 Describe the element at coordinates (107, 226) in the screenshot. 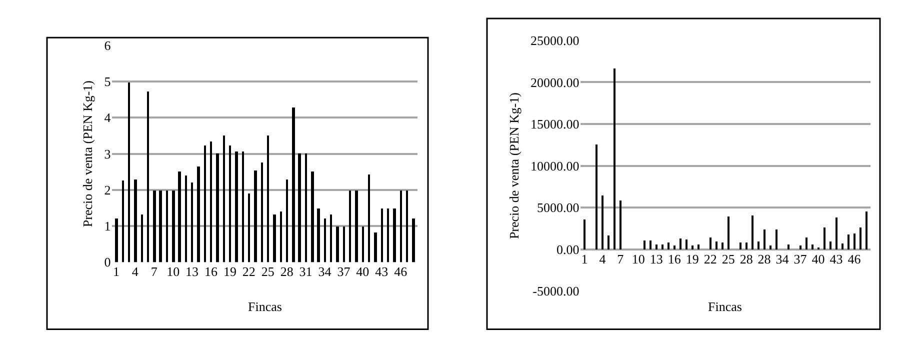

I see `y-tick-label: 1` at that location.